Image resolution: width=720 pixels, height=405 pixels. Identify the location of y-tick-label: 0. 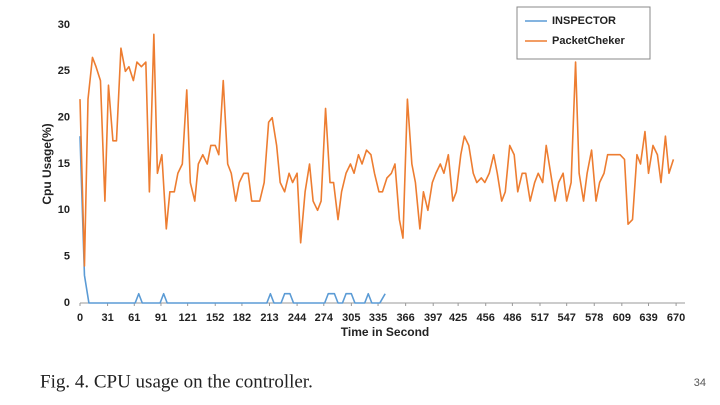
(67, 303).